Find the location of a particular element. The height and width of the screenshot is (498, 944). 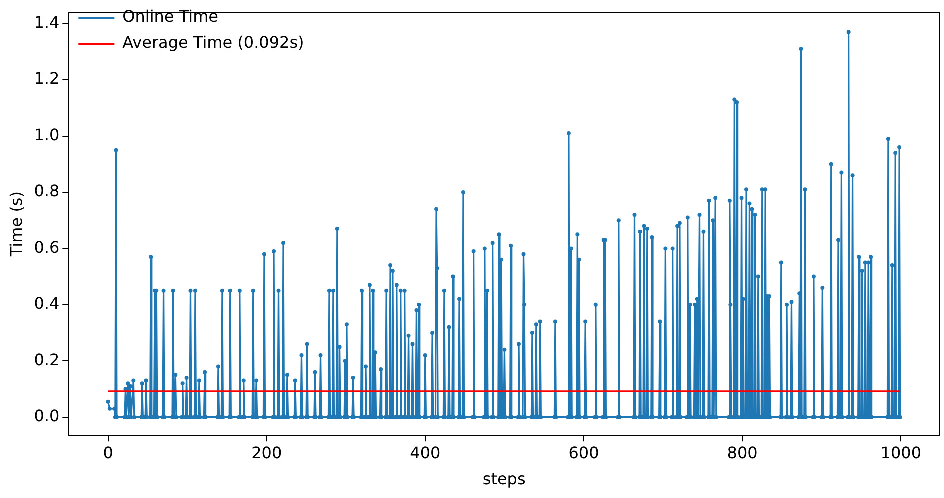

x-tick-label: 0 is located at coordinates (108, 452).